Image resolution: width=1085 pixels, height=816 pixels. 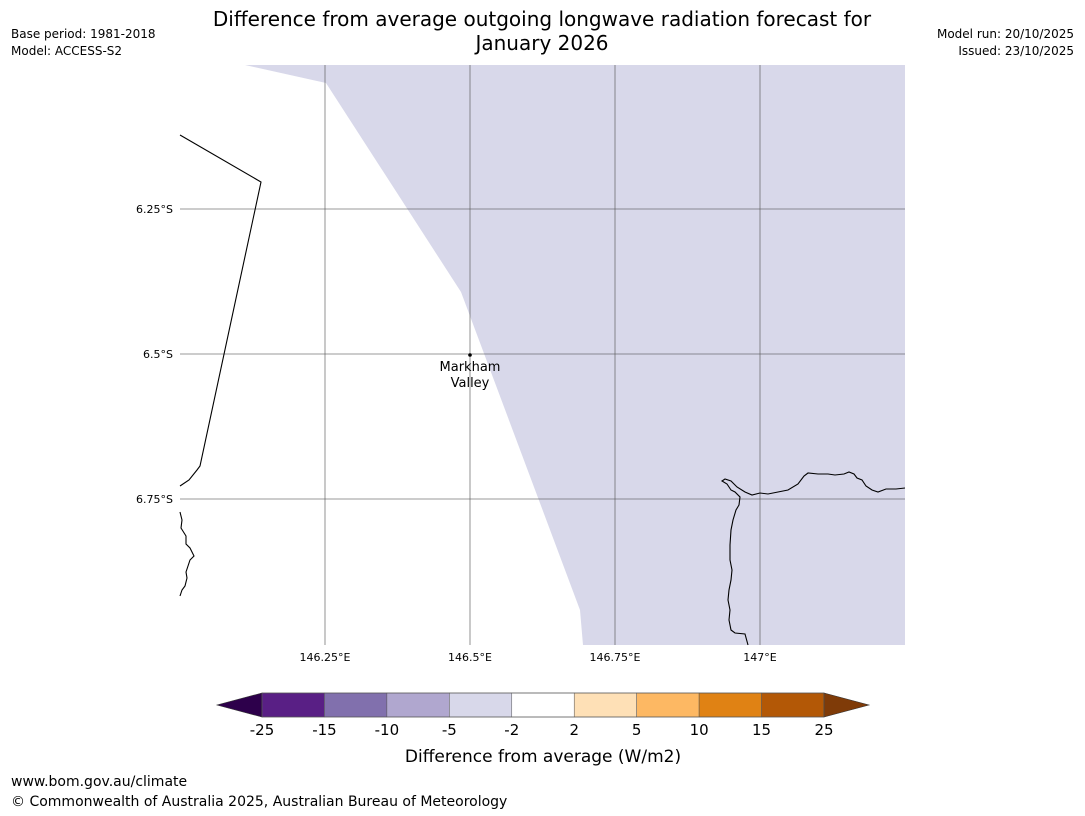 I want to click on model-text: Model: ACCESS-S2, so click(x=67, y=51).